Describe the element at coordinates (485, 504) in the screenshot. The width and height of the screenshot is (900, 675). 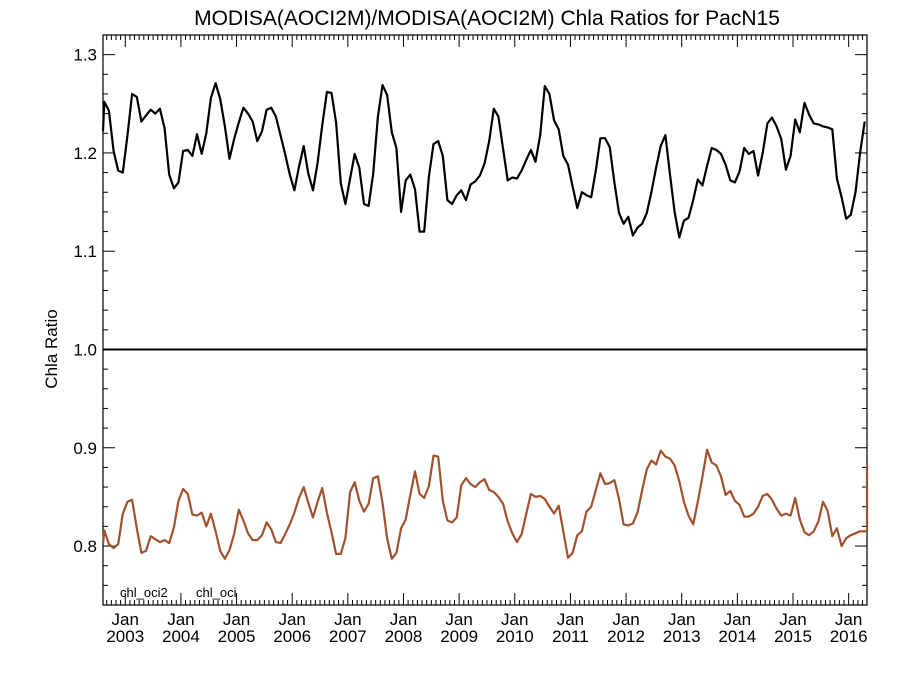
I see `series-line-chl-oci2` at that location.